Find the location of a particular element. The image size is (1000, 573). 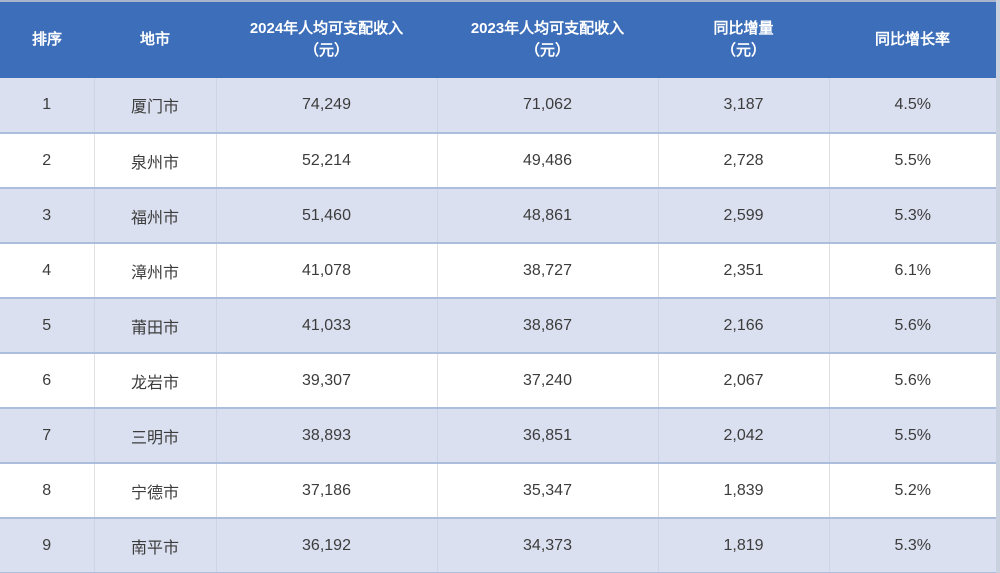

income-2024-cell: 74,249 is located at coordinates (327, 105).